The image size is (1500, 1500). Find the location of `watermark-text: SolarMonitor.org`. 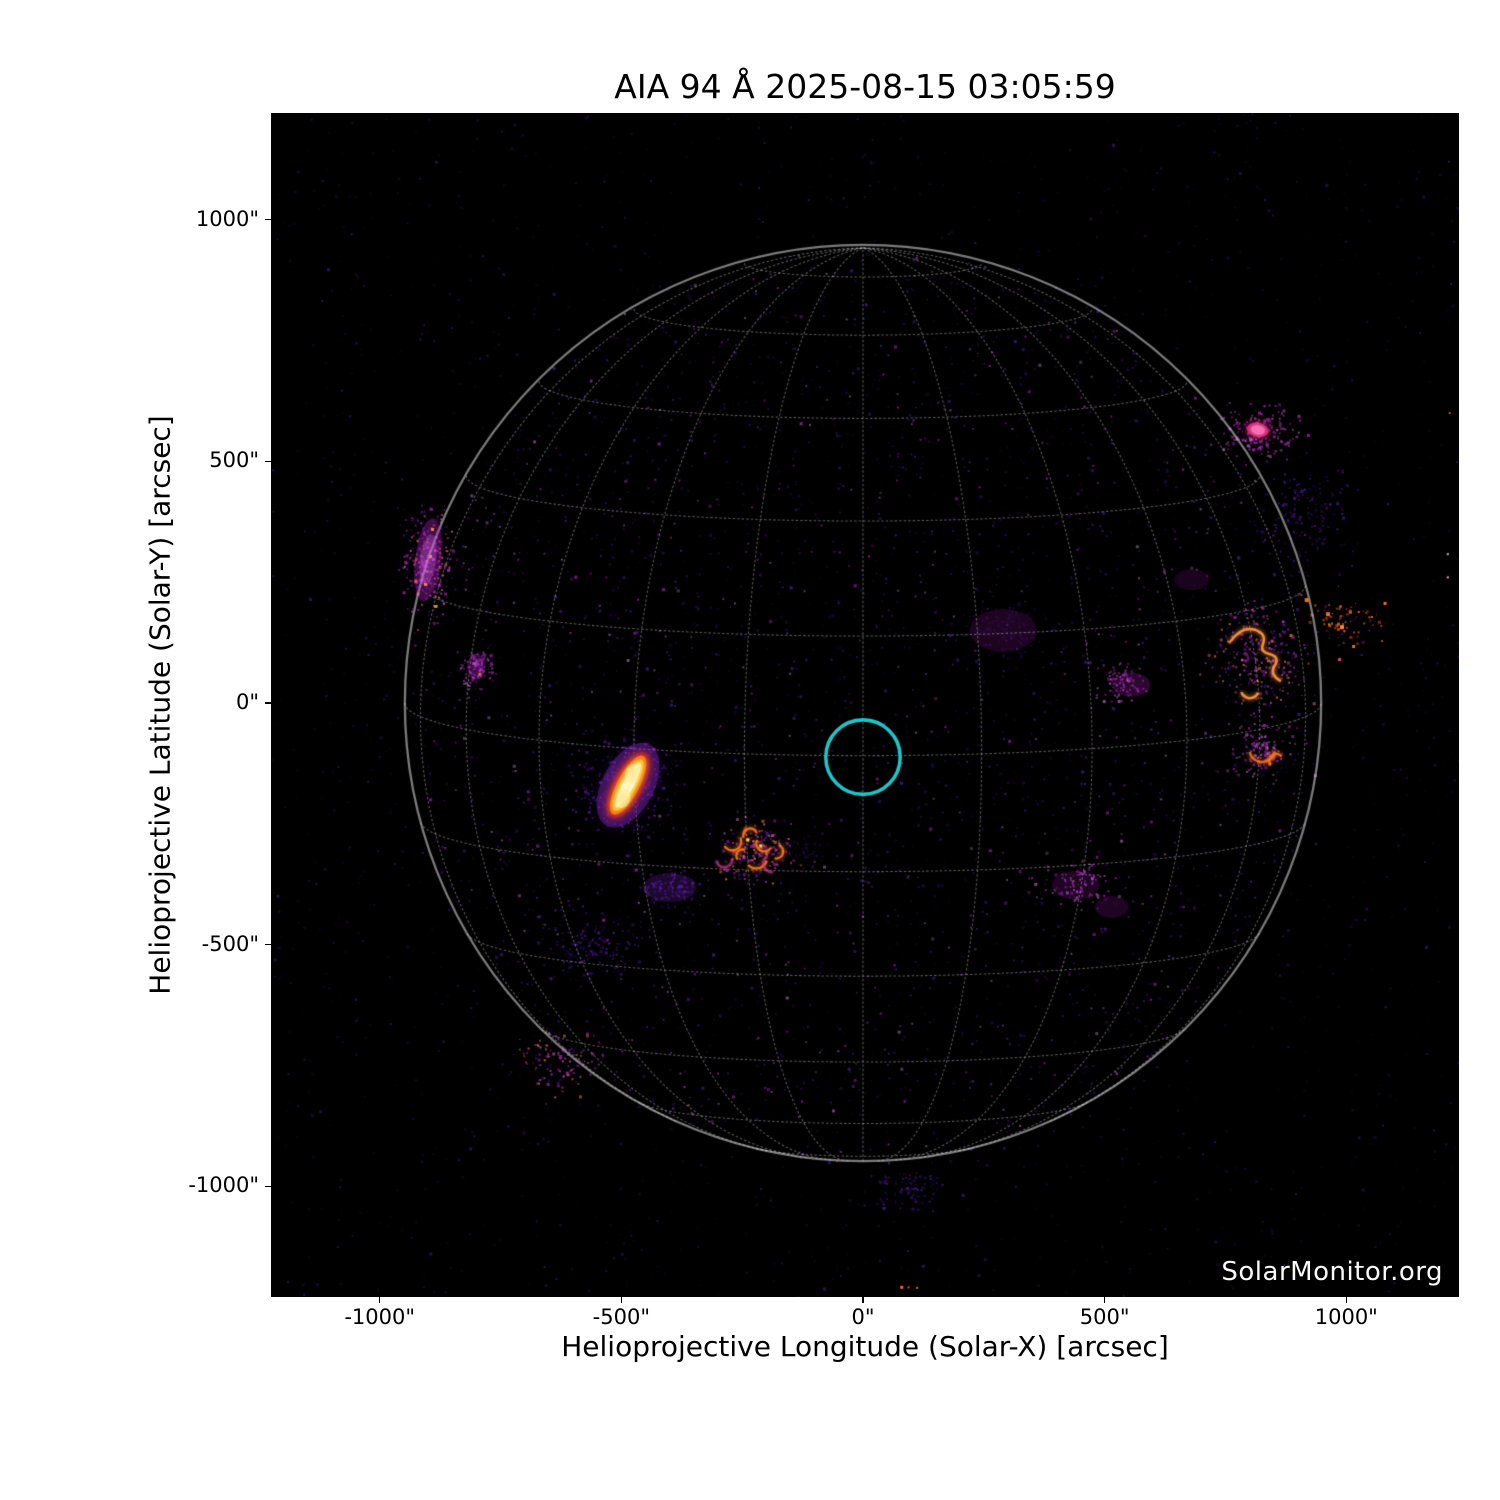

watermark-text: SolarMonitor.org is located at coordinates (1332, 1272).